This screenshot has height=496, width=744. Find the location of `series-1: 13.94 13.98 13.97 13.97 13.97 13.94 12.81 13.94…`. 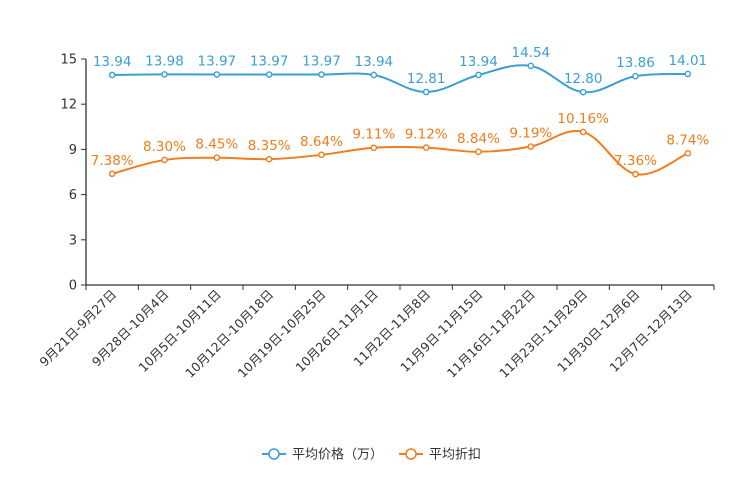

series-1: 13.94 13.98 13.97 13.97 13.97 13.94 12.81 13.94… is located at coordinates (400, 70).